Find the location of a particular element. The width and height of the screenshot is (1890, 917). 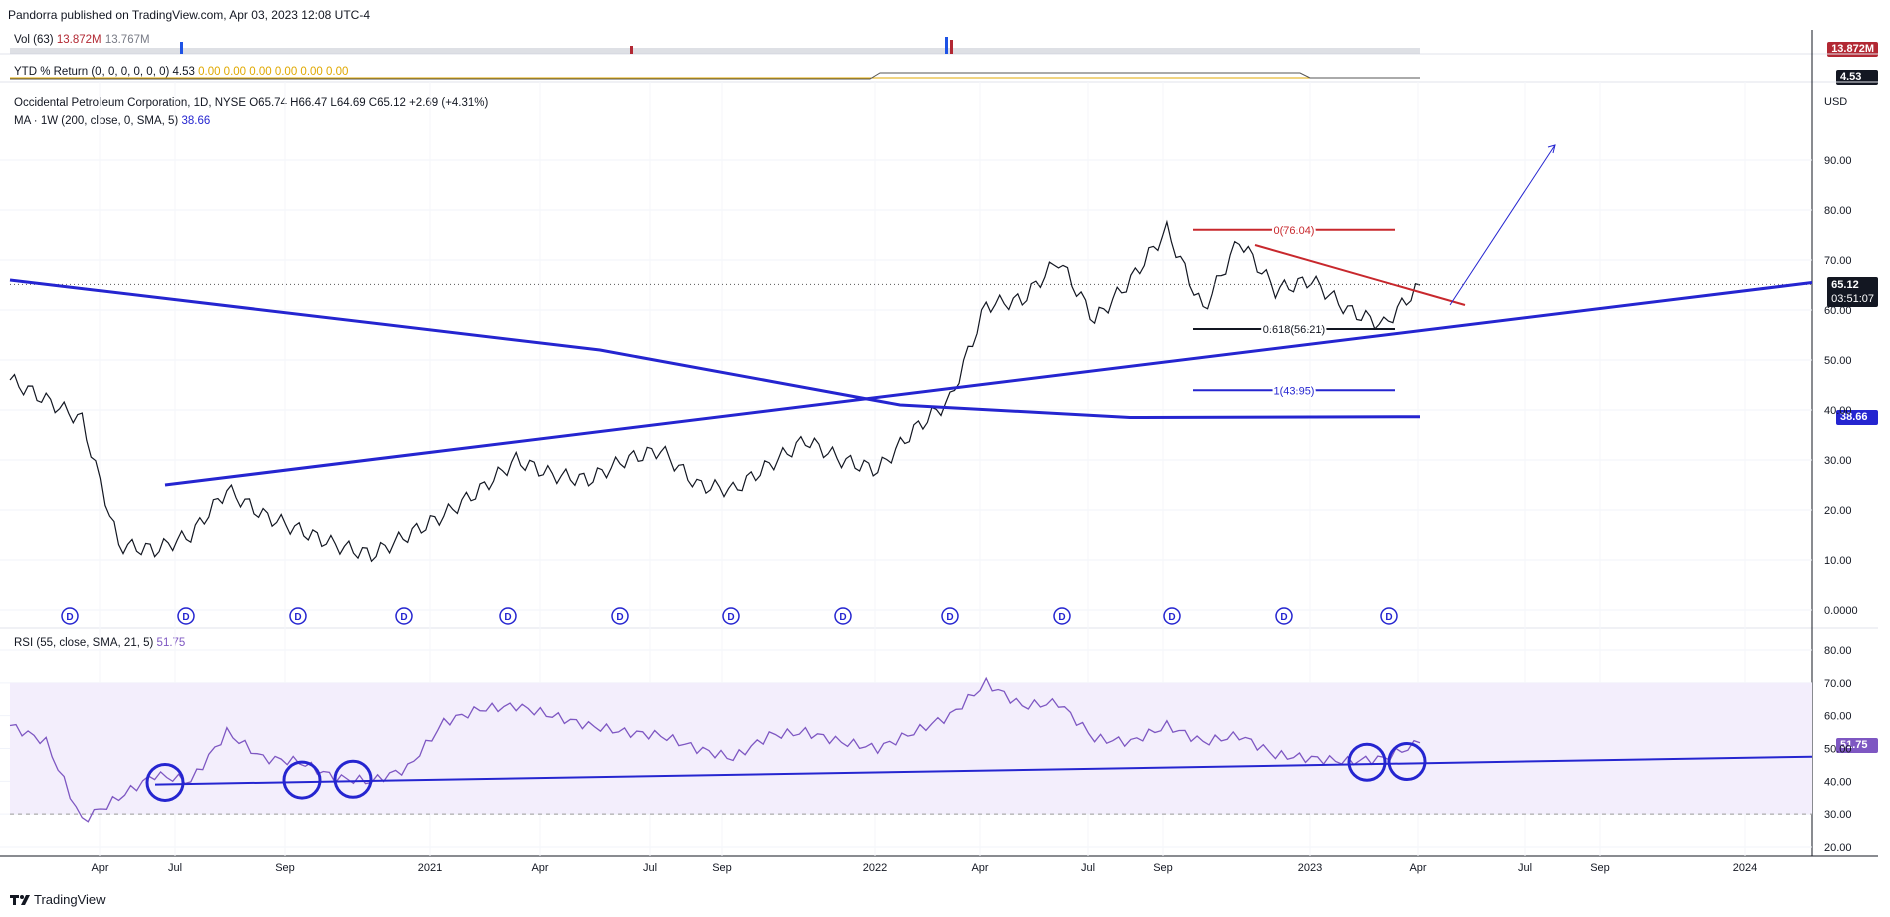

ytd-zeros: 0.00 0.00 0.00 0.00 0.00 0.00 is located at coordinates (273, 72).